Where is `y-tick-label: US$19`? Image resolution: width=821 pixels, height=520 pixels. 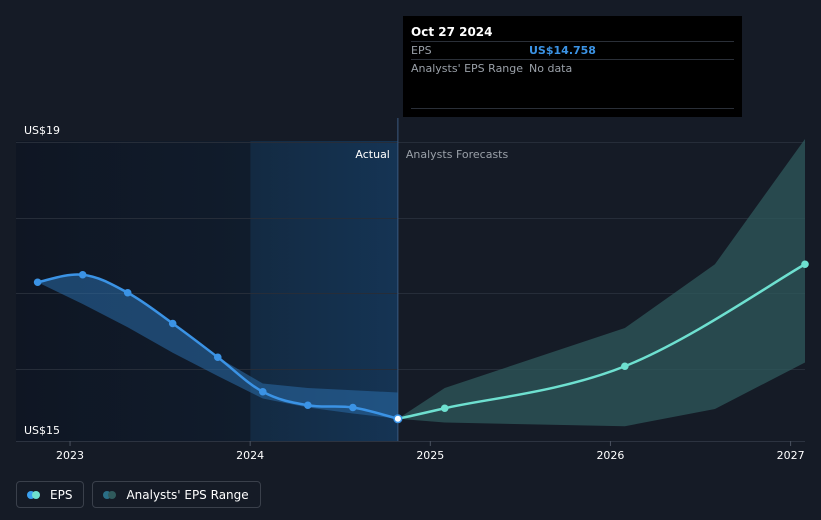
y-tick-label: US$19 is located at coordinates (42, 130).